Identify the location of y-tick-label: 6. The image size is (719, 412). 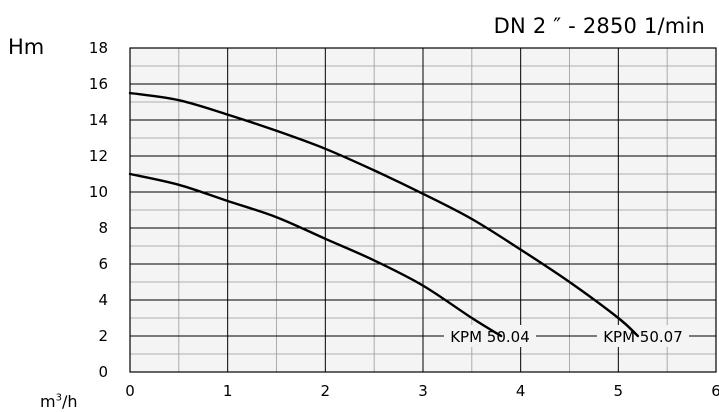
(103, 264).